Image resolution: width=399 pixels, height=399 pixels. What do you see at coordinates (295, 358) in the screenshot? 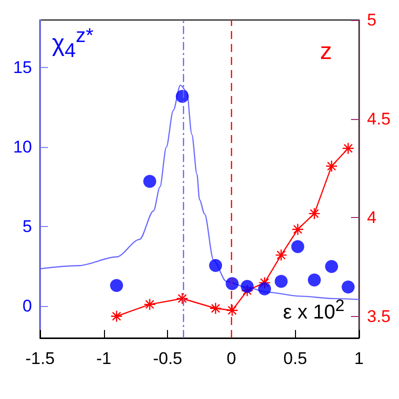
I see `x-tick-label: 0.5` at bounding box center [295, 358].